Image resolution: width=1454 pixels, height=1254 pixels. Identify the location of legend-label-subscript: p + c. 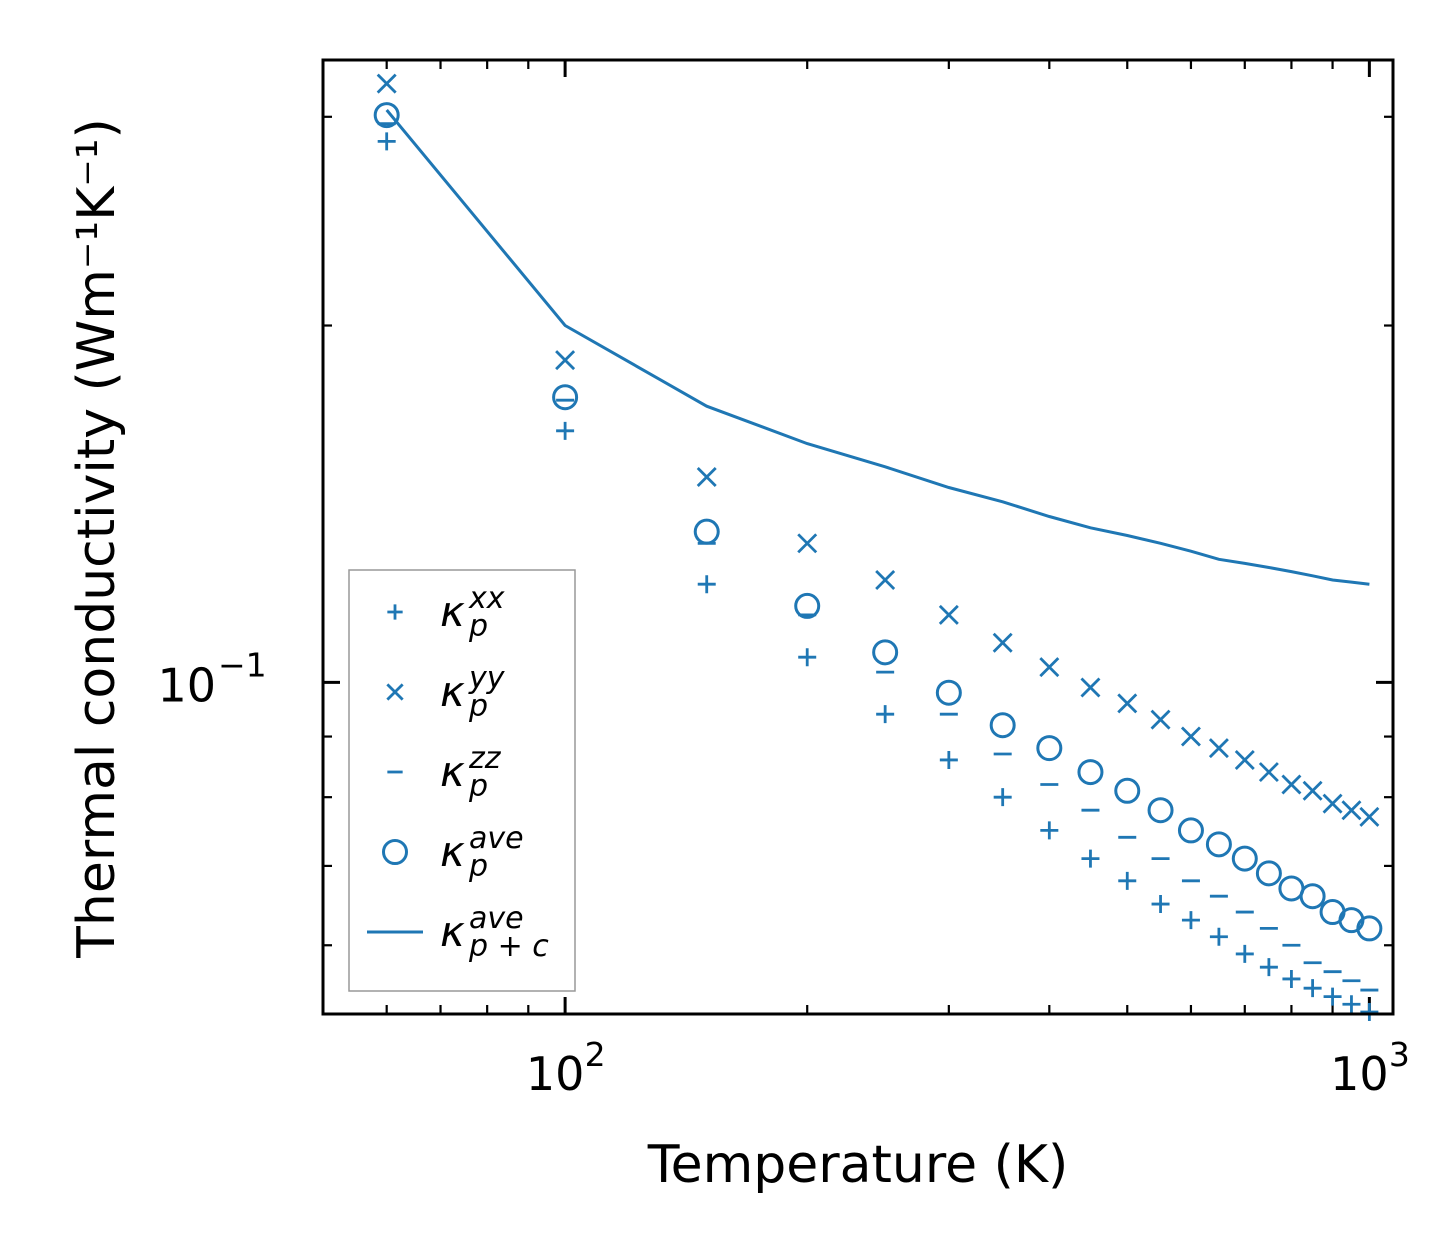
(508, 946).